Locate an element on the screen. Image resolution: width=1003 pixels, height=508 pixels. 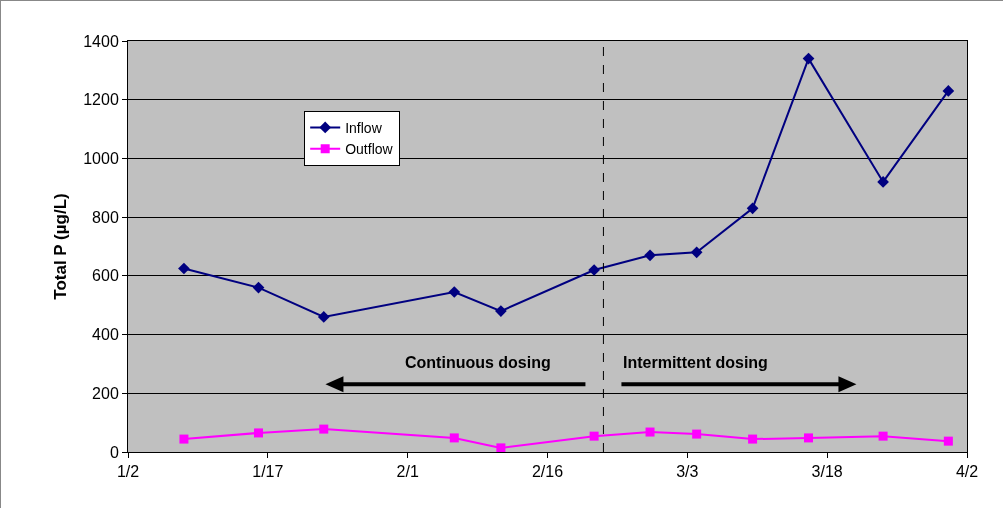
x-tick-label: 4/2 is located at coordinates (967, 472).